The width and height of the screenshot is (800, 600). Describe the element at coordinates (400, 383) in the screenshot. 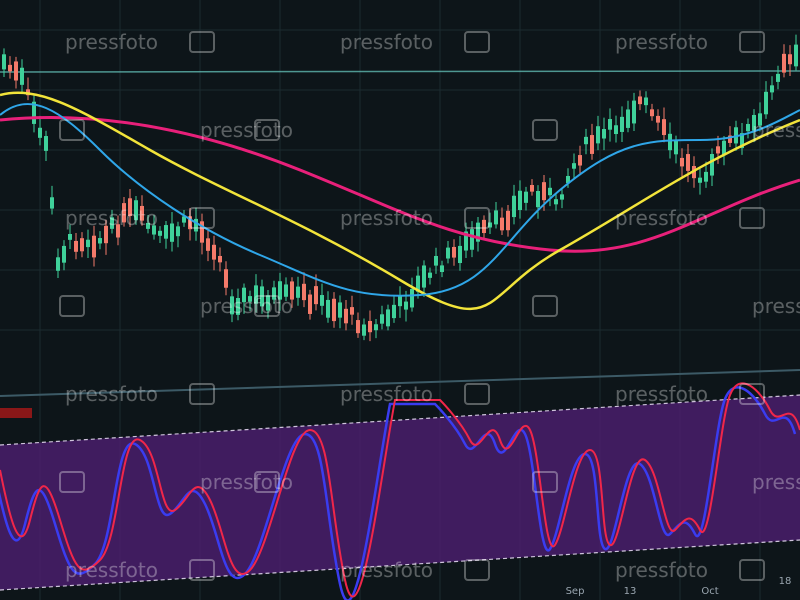

I see `panel-divider` at that location.